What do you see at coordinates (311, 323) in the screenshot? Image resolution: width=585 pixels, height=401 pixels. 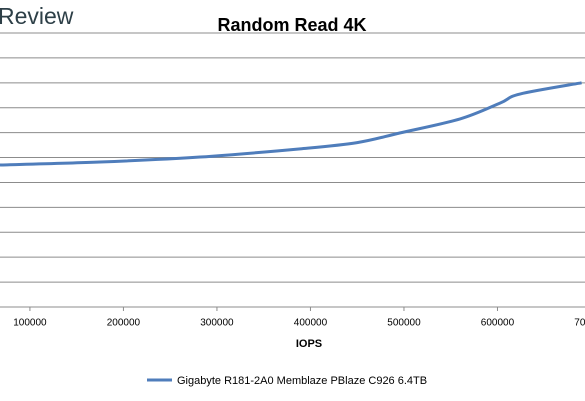 I see `x-tick-label: 400000` at bounding box center [311, 323].